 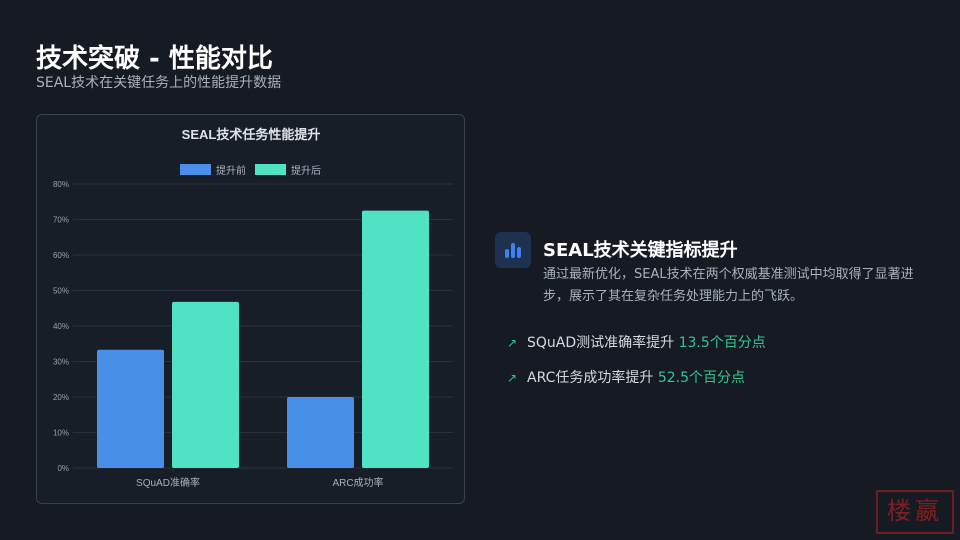 What do you see at coordinates (357, 482) in the screenshot?
I see `x-tick-label: ARC成功率` at bounding box center [357, 482].